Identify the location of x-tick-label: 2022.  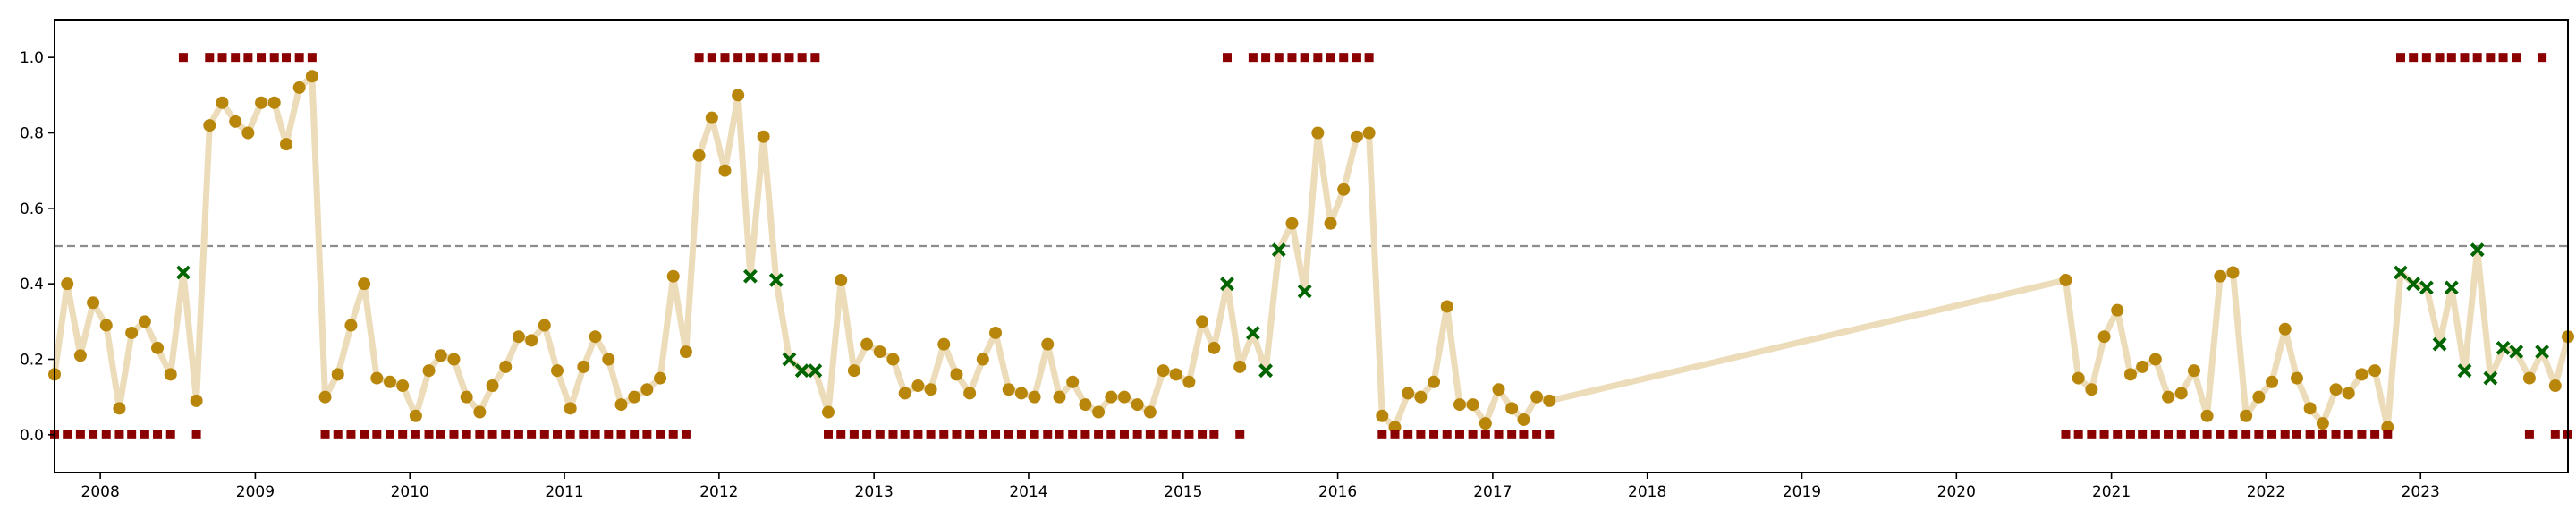
(2266, 492).